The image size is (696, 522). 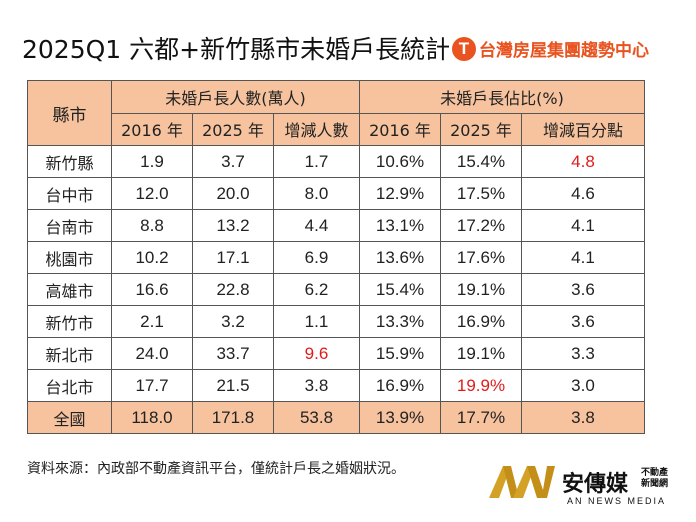 What do you see at coordinates (233, 385) in the screenshot?
I see `cell-2025-count: 21.5` at bounding box center [233, 385].